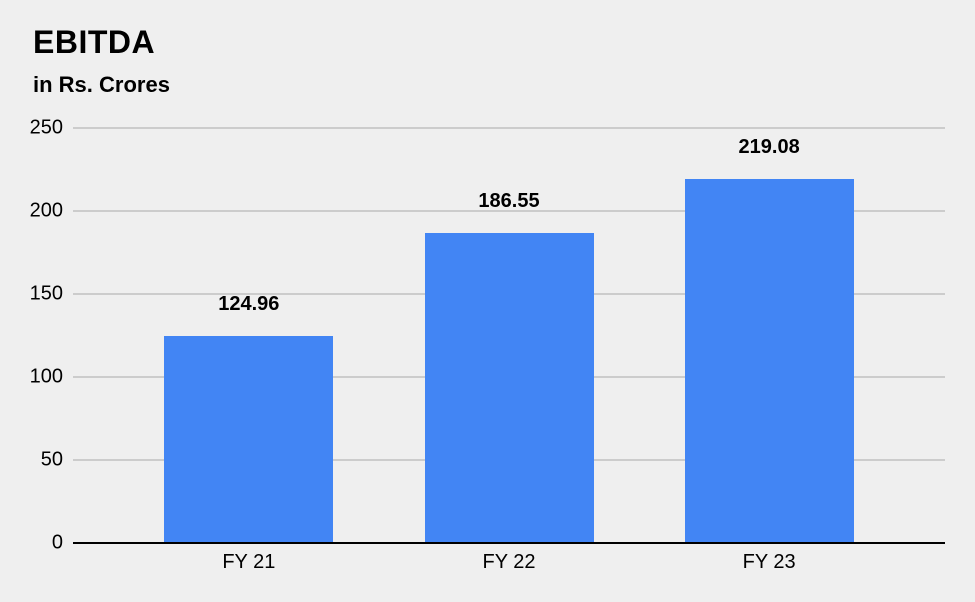 Image resolution: width=975 pixels, height=602 pixels. What do you see at coordinates (509, 562) in the screenshot?
I see `x-axis-label: FY 22` at bounding box center [509, 562].